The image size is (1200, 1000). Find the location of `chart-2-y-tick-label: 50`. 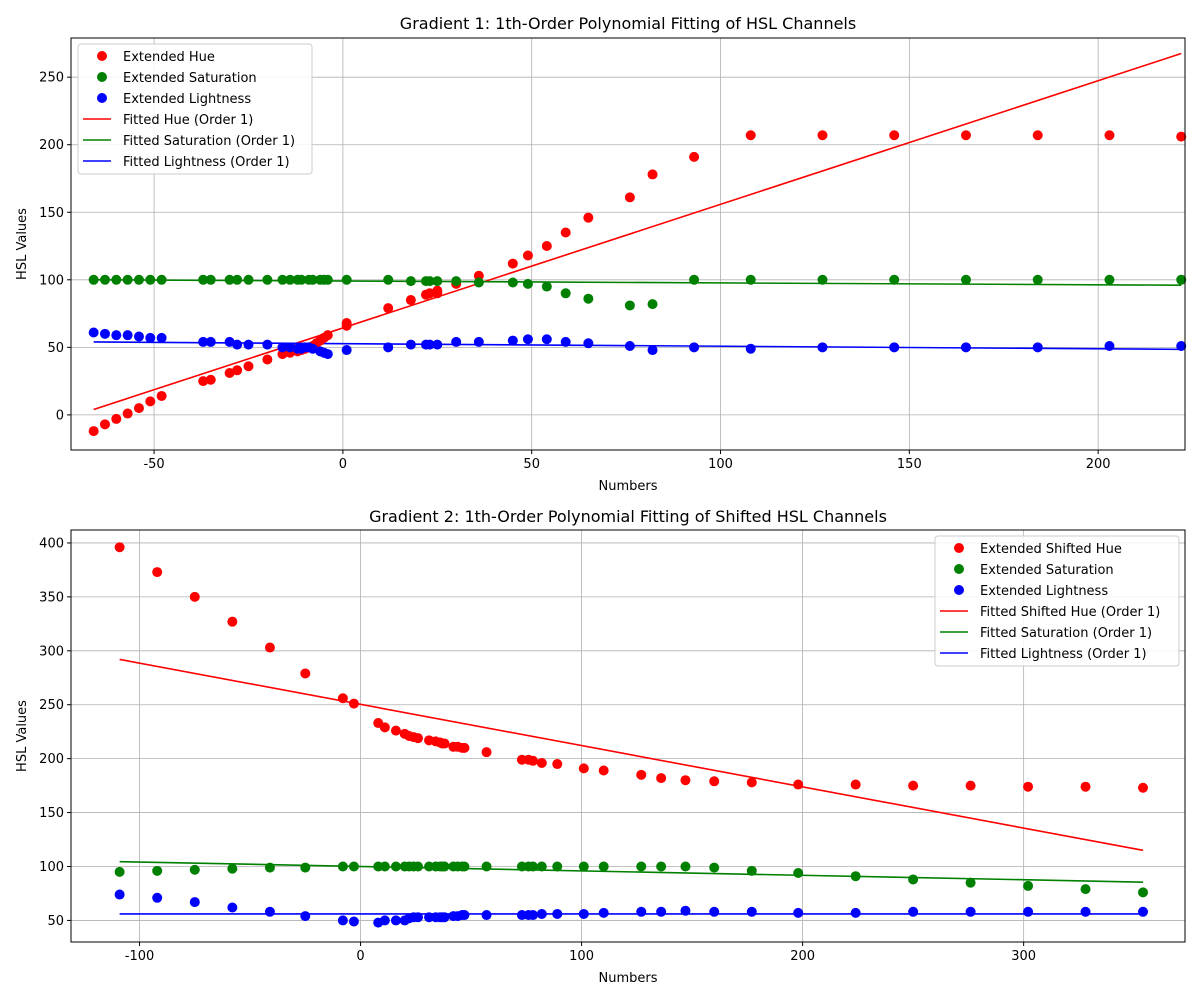

chart-2-y-tick-label: 50 is located at coordinates (55, 921).